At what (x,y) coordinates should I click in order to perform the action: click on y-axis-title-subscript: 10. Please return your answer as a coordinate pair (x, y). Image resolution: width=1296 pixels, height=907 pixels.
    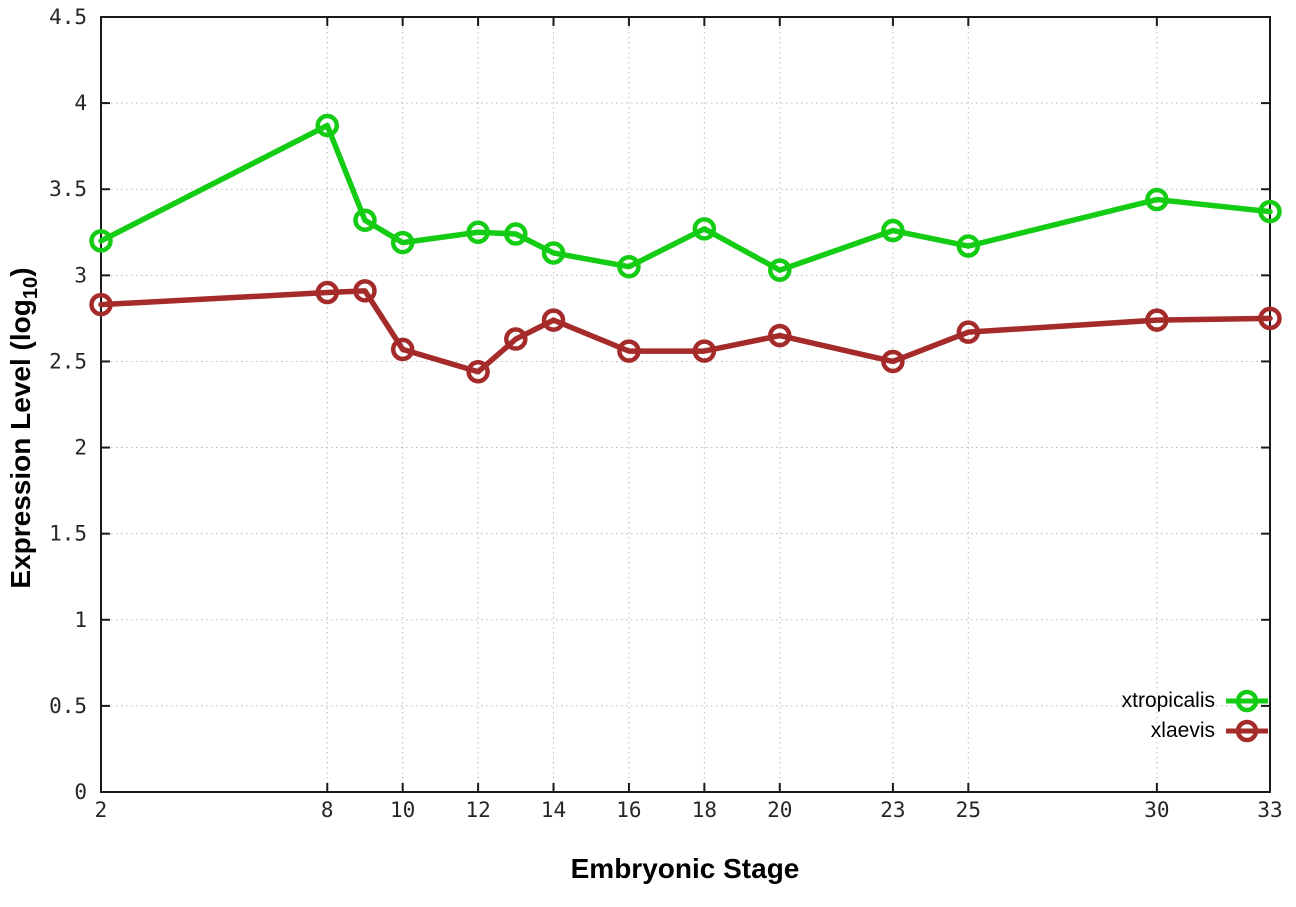
    Looking at the image, I should click on (30, 288).